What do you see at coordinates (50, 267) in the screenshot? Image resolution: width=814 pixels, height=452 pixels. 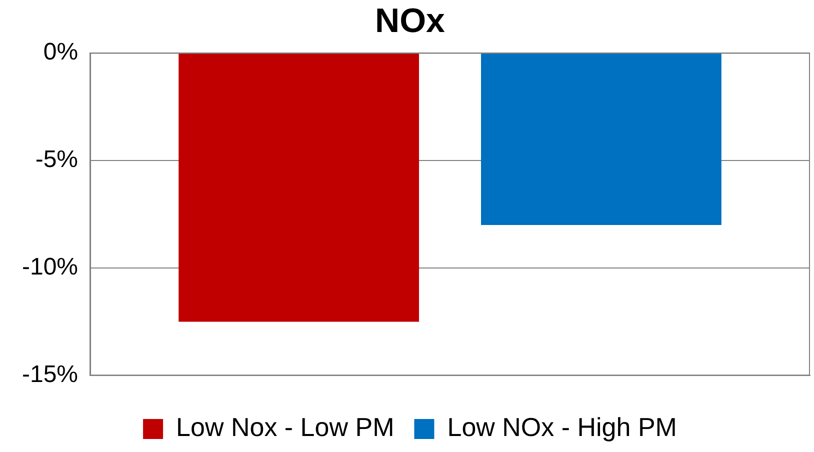 I see `y-tick-label: -10%` at bounding box center [50, 267].